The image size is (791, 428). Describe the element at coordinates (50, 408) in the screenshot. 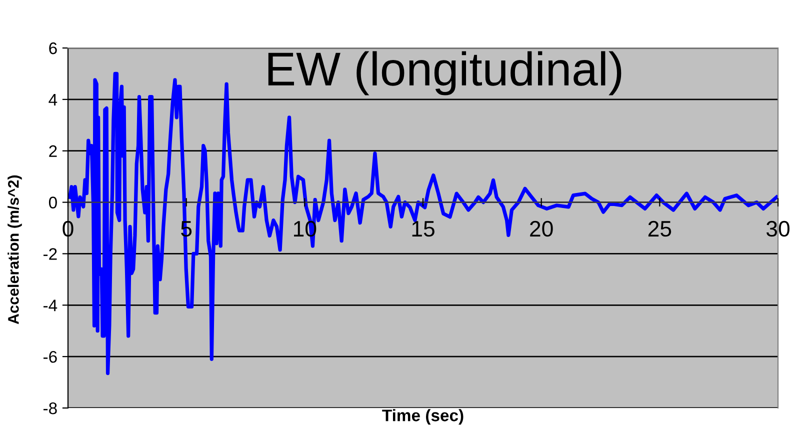

I see `y-tick-label: -8` at that location.